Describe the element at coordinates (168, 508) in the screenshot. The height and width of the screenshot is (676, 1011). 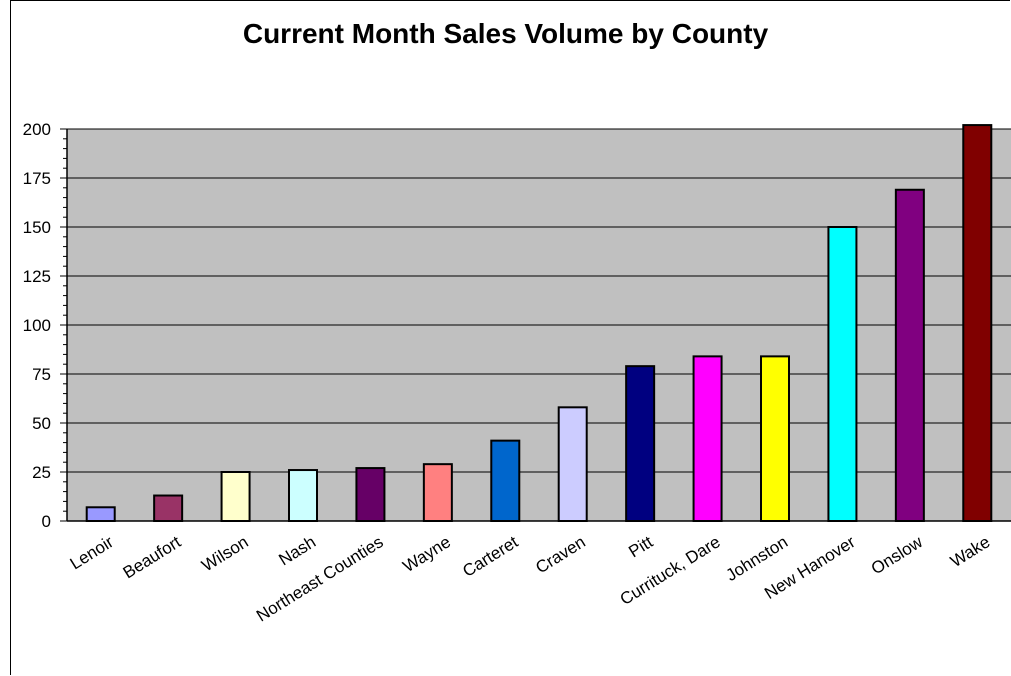
I see `bar-beaufort` at that location.